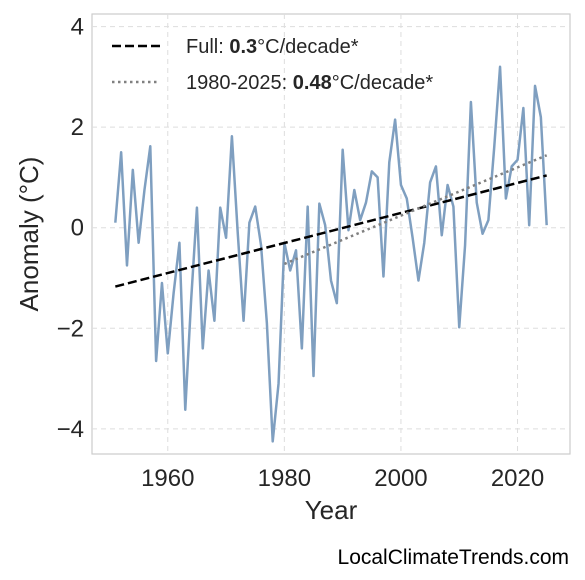 This screenshot has width=585, height=580. What do you see at coordinates (70, 328) in the screenshot?
I see `y-tick-label: −2` at bounding box center [70, 328].